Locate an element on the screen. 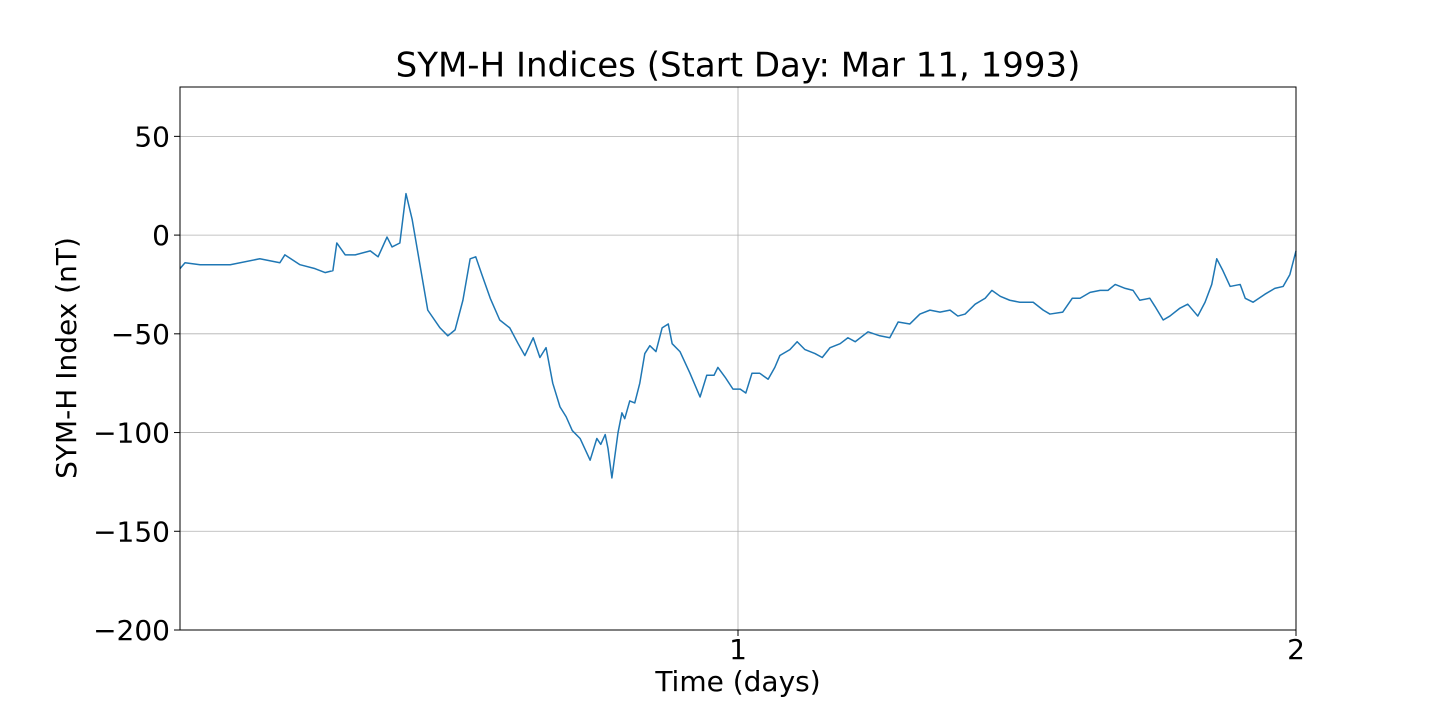 The height and width of the screenshot is (720, 1440). x-axis-label: Time (days) is located at coordinates (737, 681).